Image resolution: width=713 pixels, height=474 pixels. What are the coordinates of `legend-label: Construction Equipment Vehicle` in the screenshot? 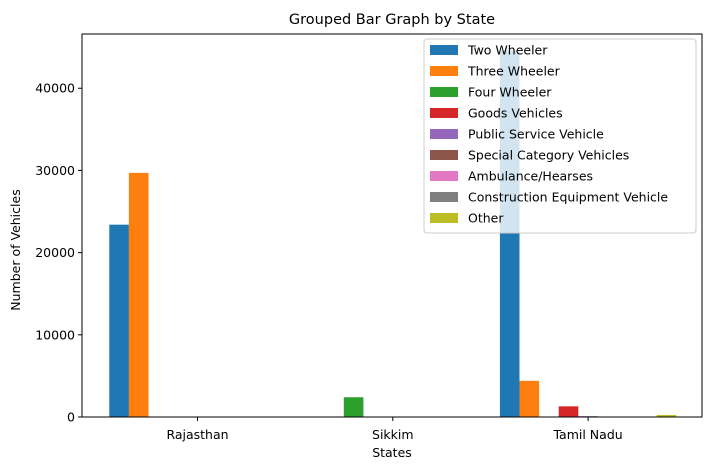 It's located at (568, 197).